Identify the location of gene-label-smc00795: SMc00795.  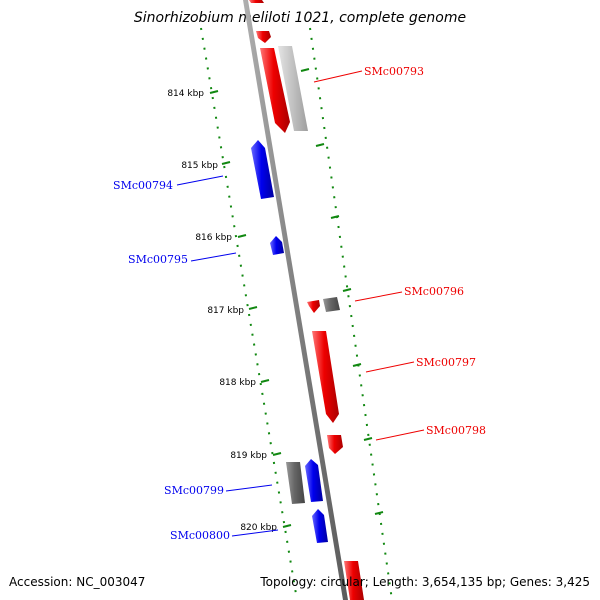
(158, 259).